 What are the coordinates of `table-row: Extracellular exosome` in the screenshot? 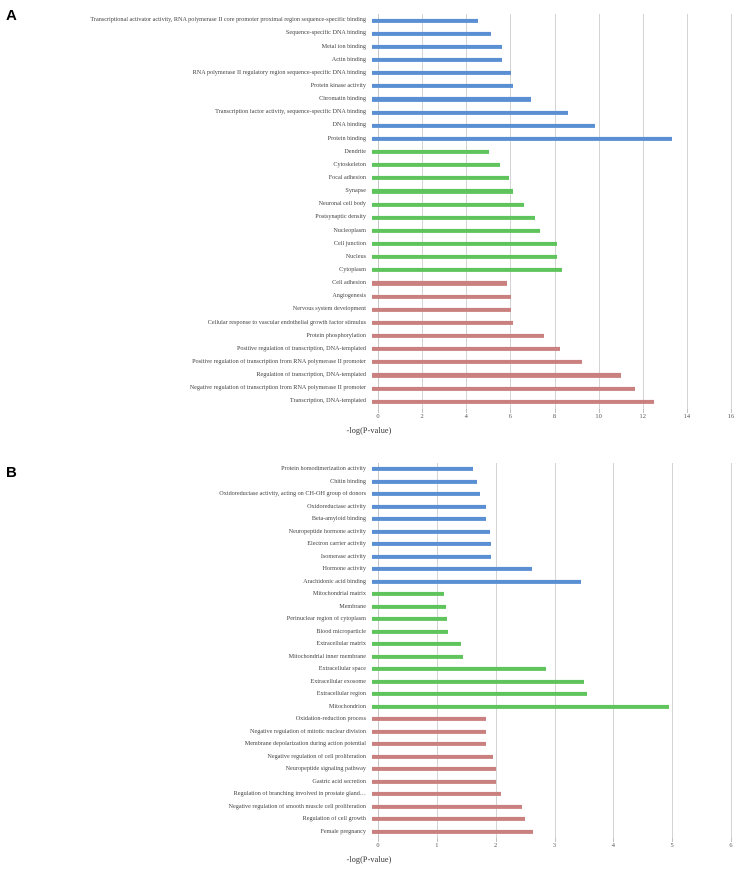 It's located at (369, 682).